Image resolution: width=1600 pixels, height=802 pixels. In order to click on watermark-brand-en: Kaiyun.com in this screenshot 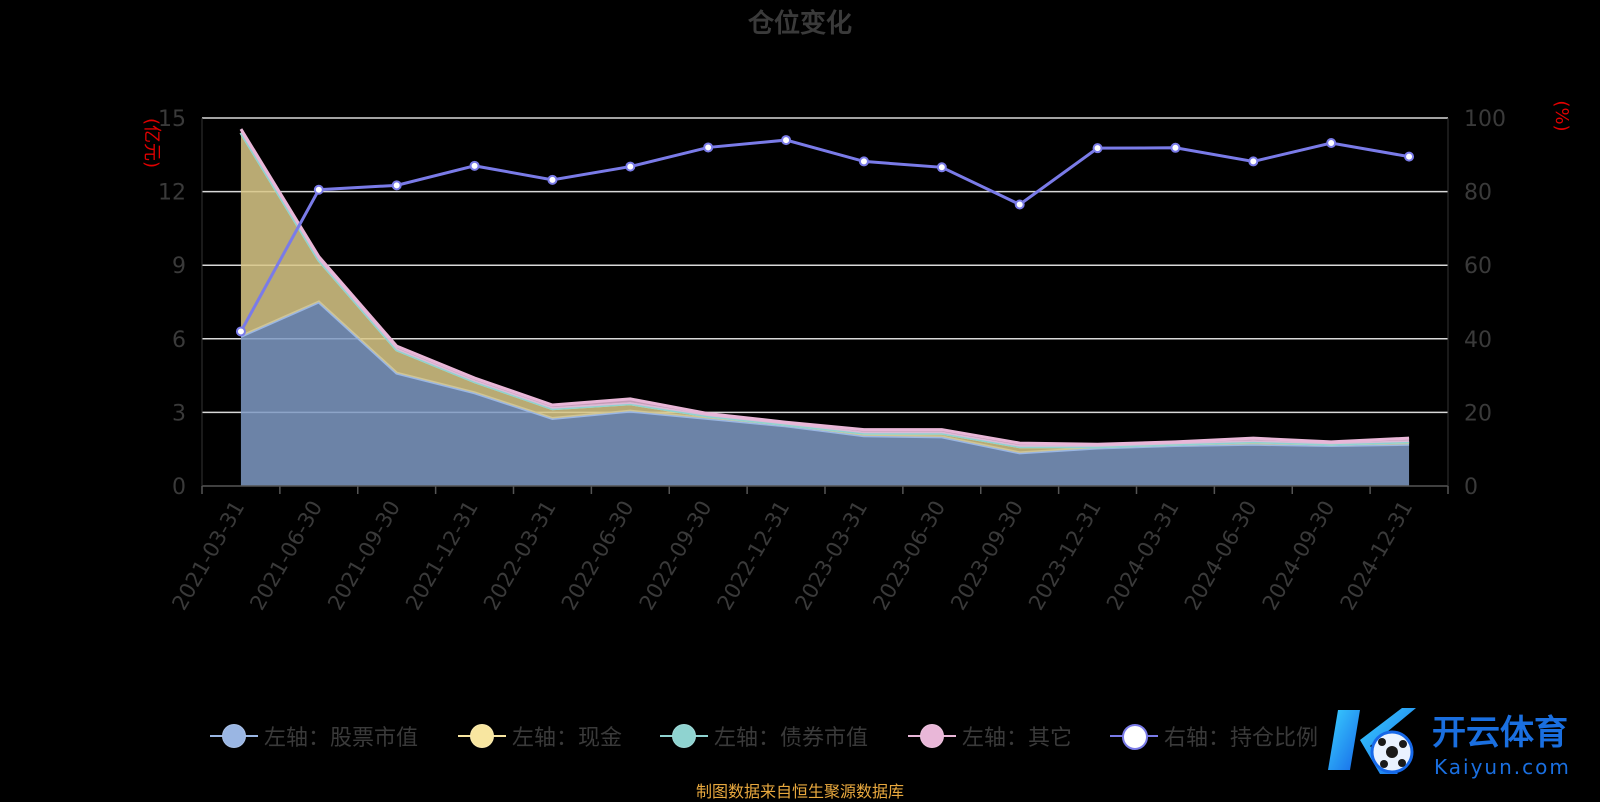, I will do `click(1502, 767)`.